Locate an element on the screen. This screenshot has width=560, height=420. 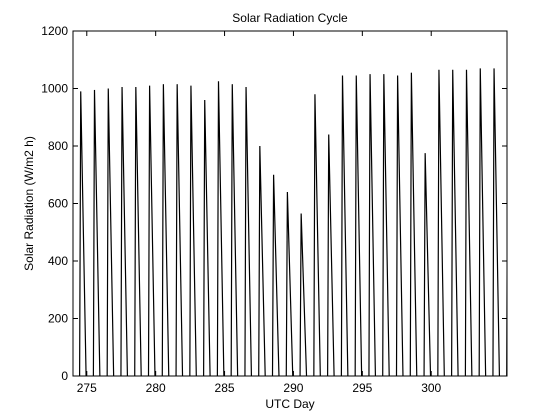
x-axis-title: UTC Day is located at coordinates (289, 404).